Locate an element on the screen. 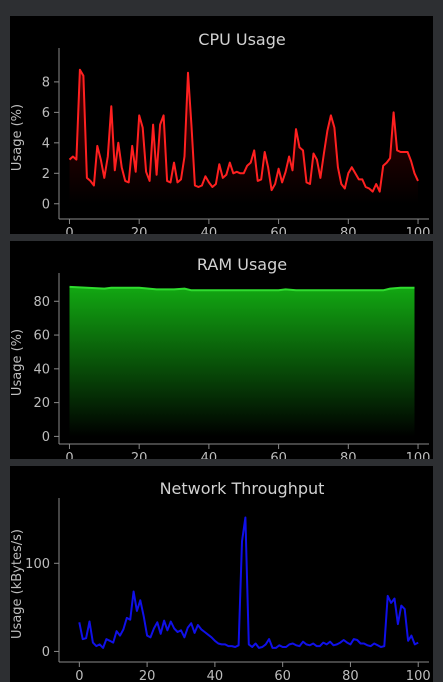 This screenshot has height=682, width=443. chart-title: CPU Usage is located at coordinates (241, 39).